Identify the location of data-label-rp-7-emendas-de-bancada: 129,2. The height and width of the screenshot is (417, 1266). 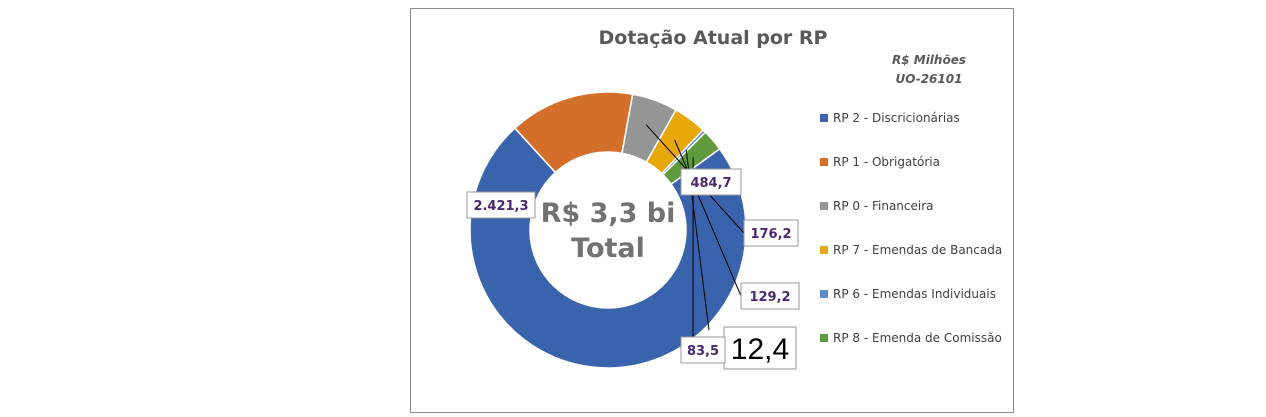
(769, 297).